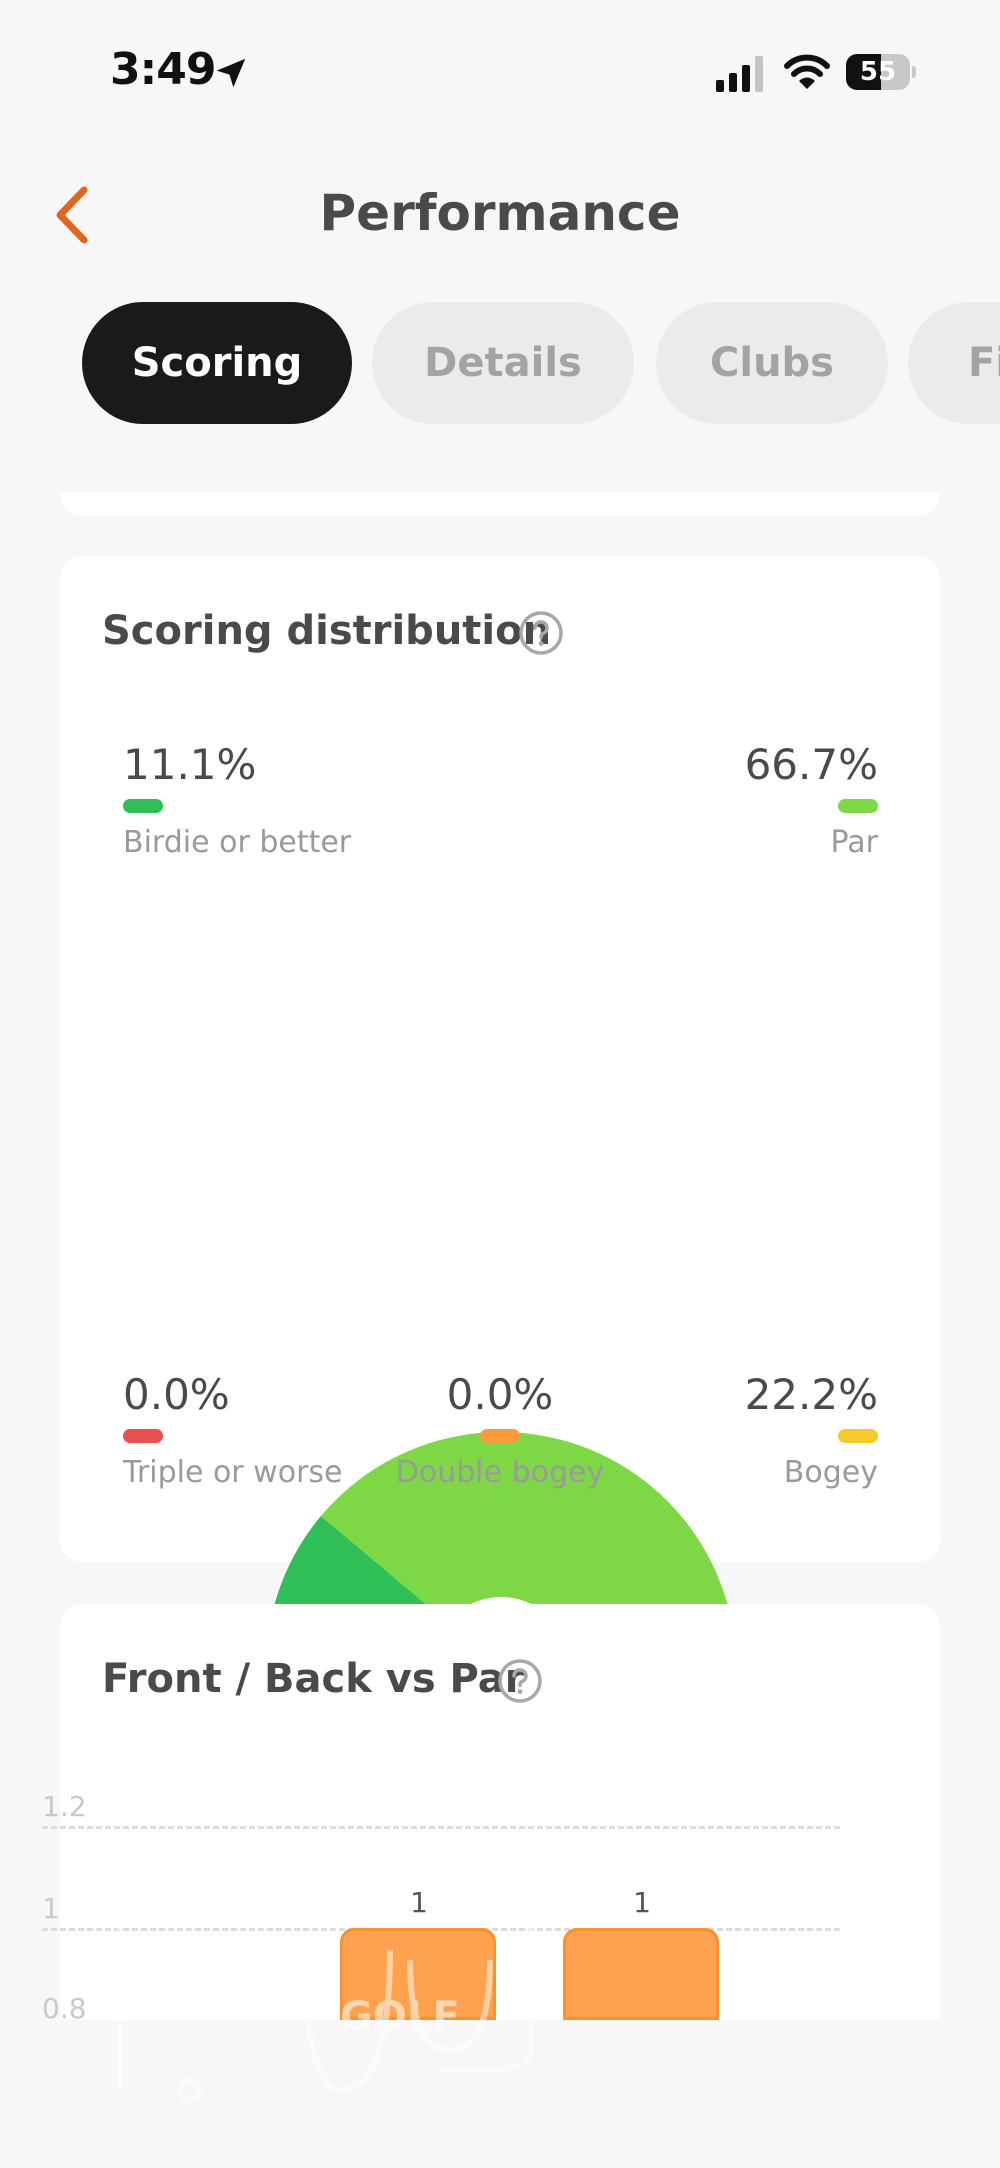 The image size is (1000, 2168). I want to click on front-nine-bar, so click(418, 1974).